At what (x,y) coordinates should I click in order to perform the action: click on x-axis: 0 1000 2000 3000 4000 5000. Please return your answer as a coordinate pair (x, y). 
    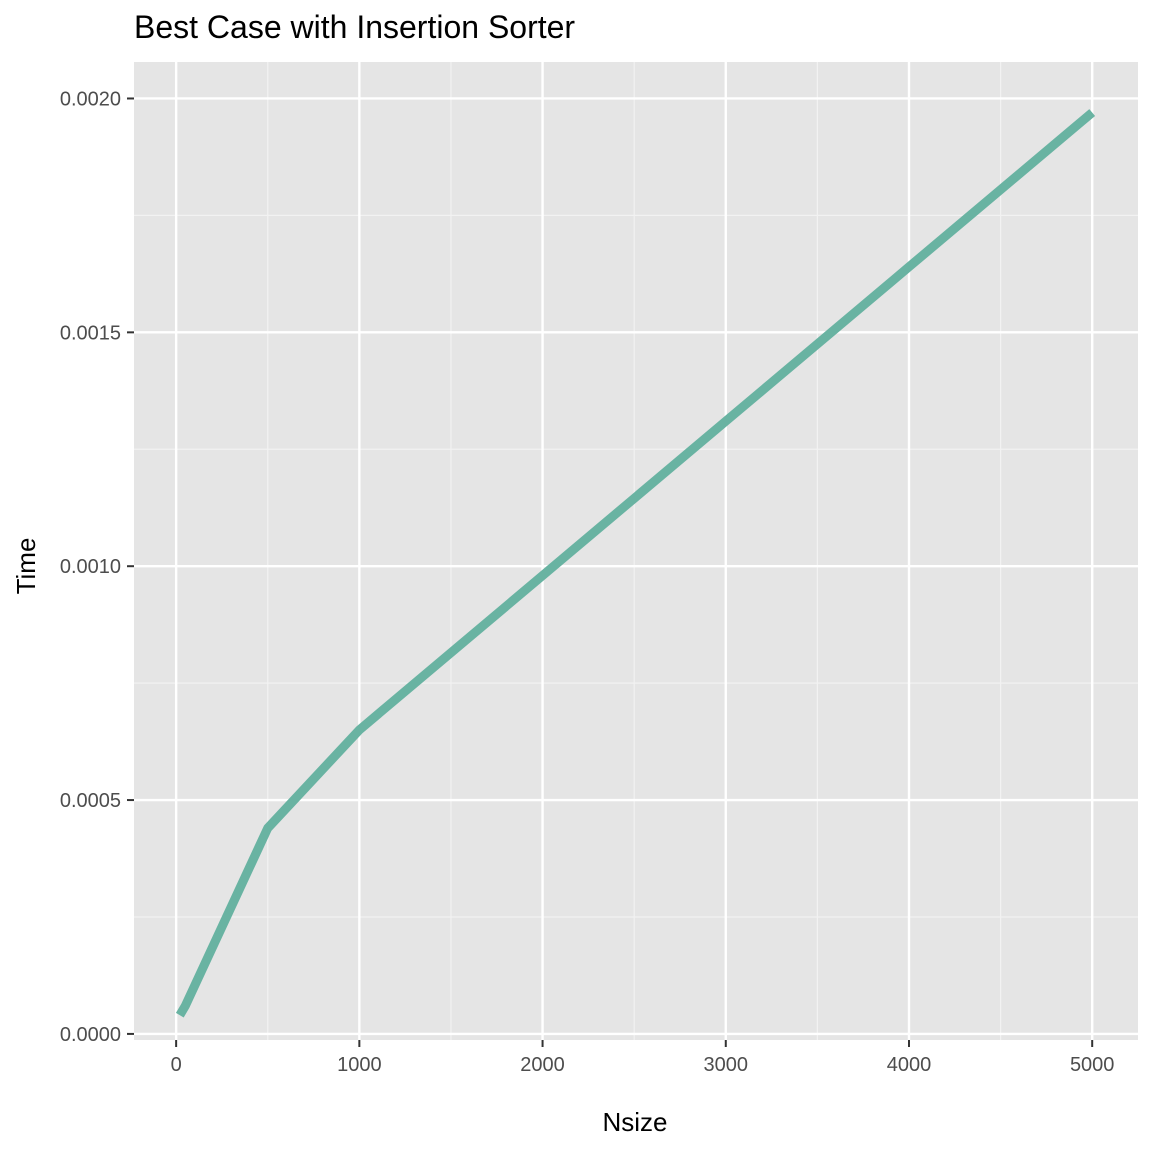
    Looking at the image, I should click on (643, 1058).